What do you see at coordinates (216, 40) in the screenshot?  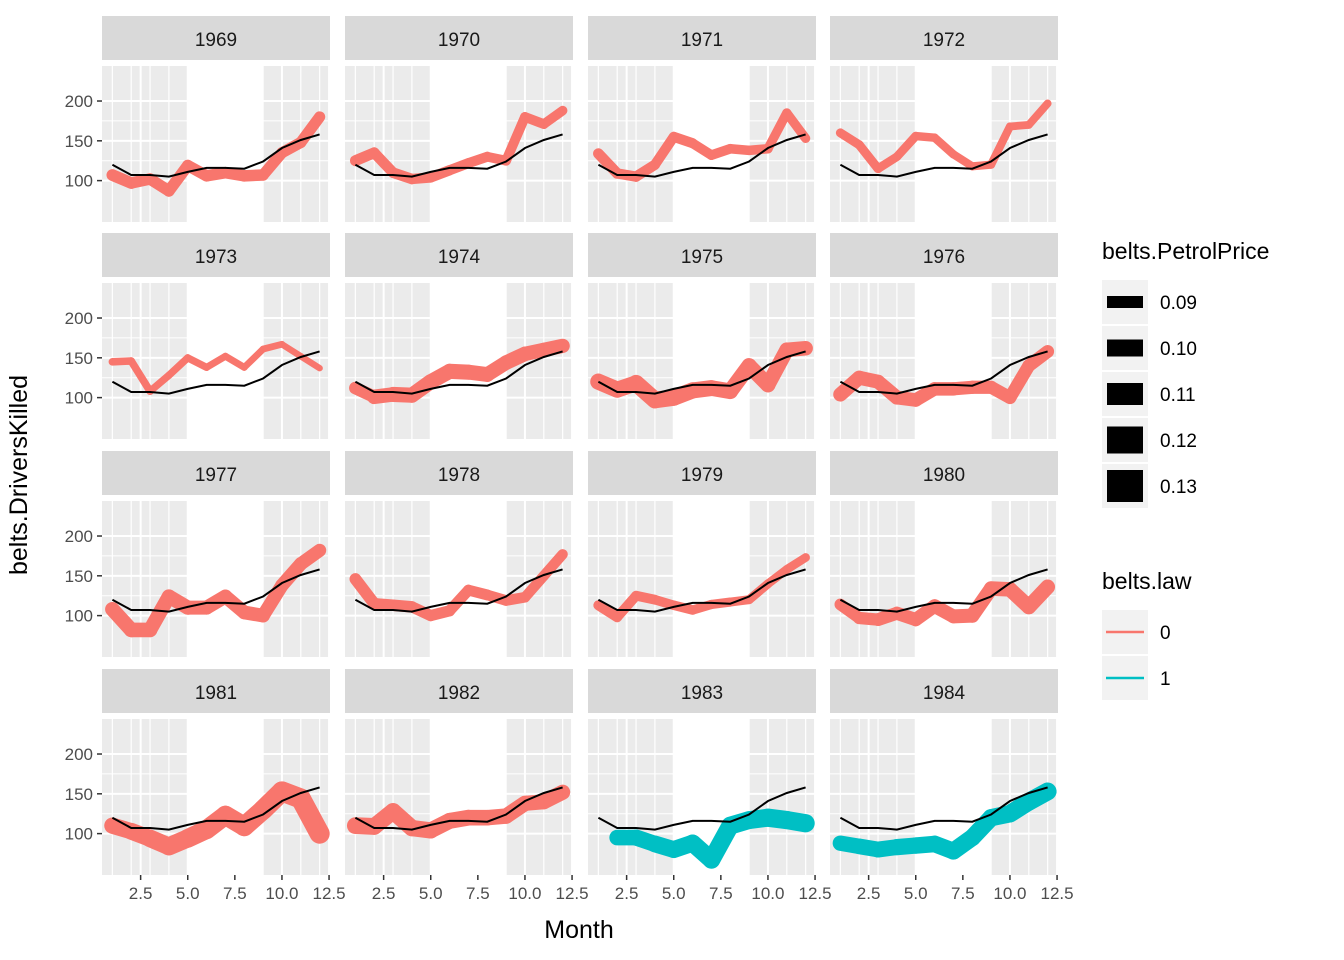 I see `facet-strip-label: 1969` at bounding box center [216, 40].